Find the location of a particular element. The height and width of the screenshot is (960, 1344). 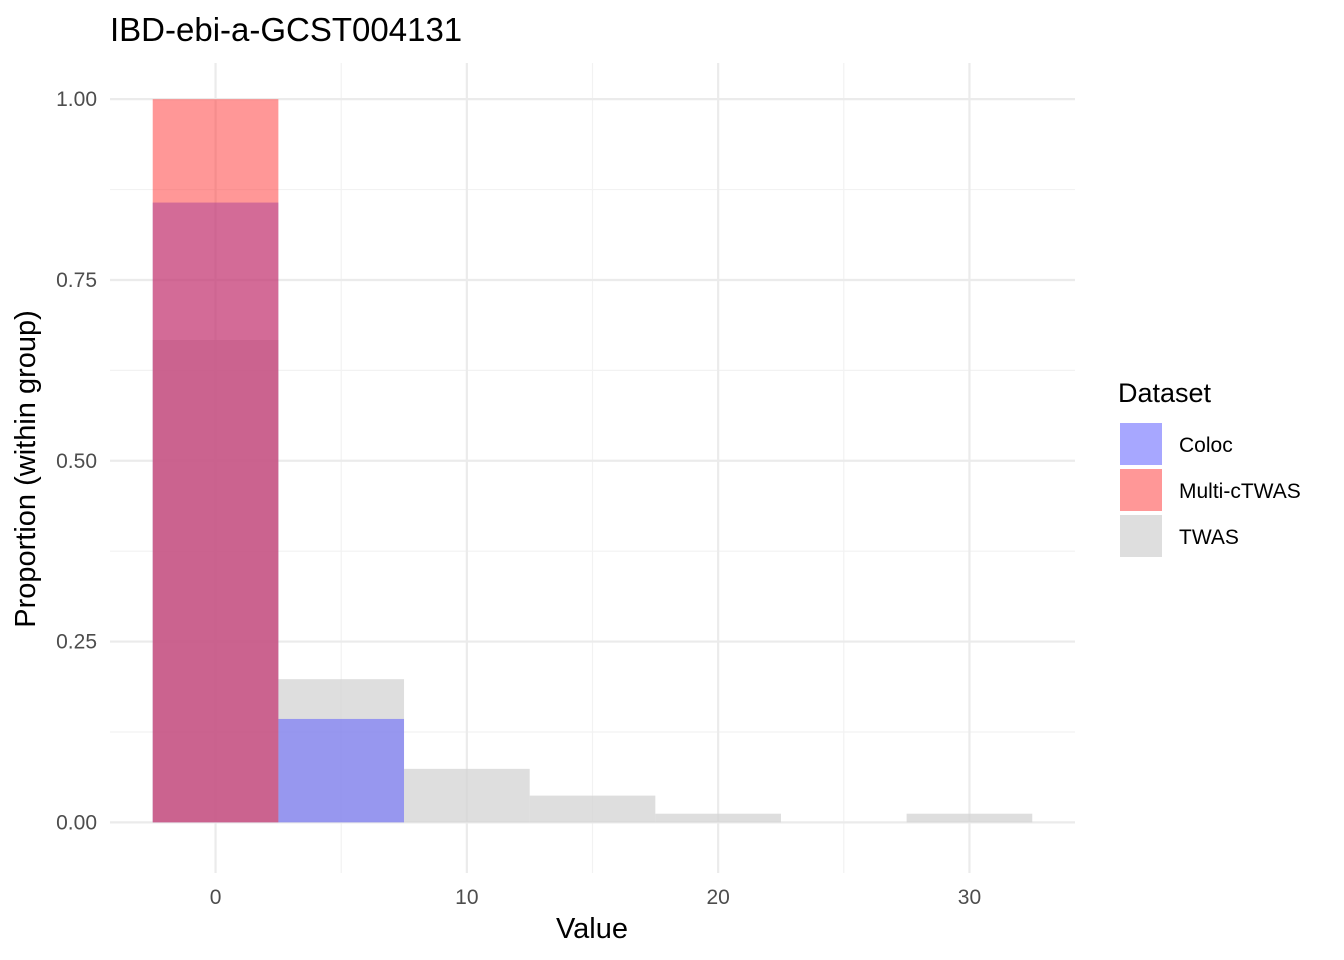

y-axis-title: Proportion (within group) is located at coordinates (26, 469).